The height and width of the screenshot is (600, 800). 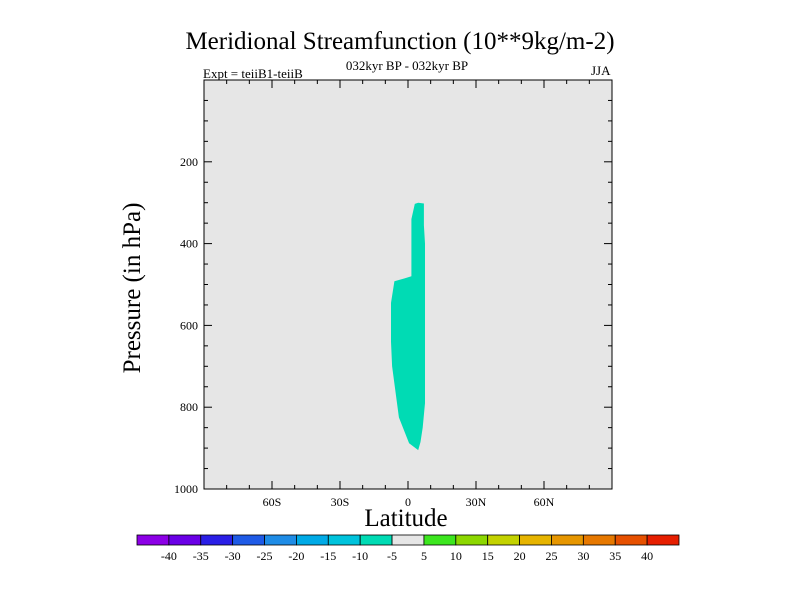 I want to click on period-label: 032kyr BP - 032kyr BP, so click(x=407, y=65).